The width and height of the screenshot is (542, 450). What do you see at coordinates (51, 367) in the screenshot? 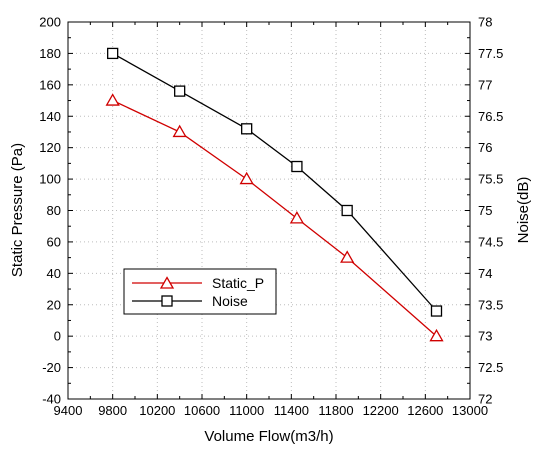
I see `y-left-tick-label: -20` at bounding box center [51, 367].